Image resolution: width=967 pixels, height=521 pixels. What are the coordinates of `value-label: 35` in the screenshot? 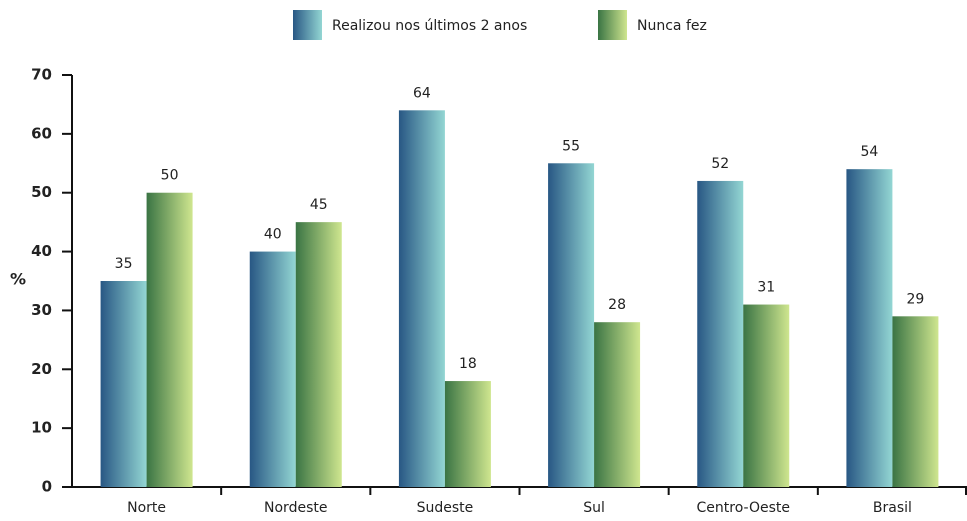 It's located at (124, 264).